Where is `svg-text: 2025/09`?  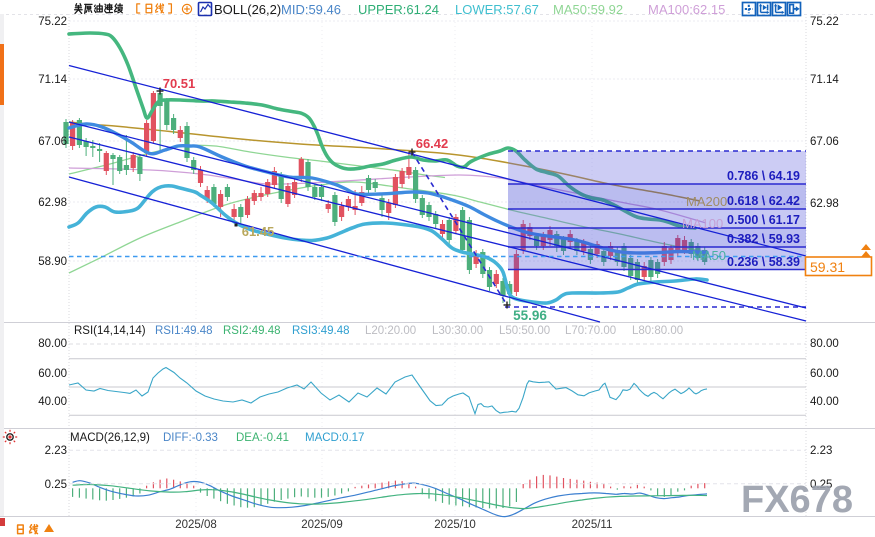
svg-text: 2025/09 is located at coordinates (322, 525).